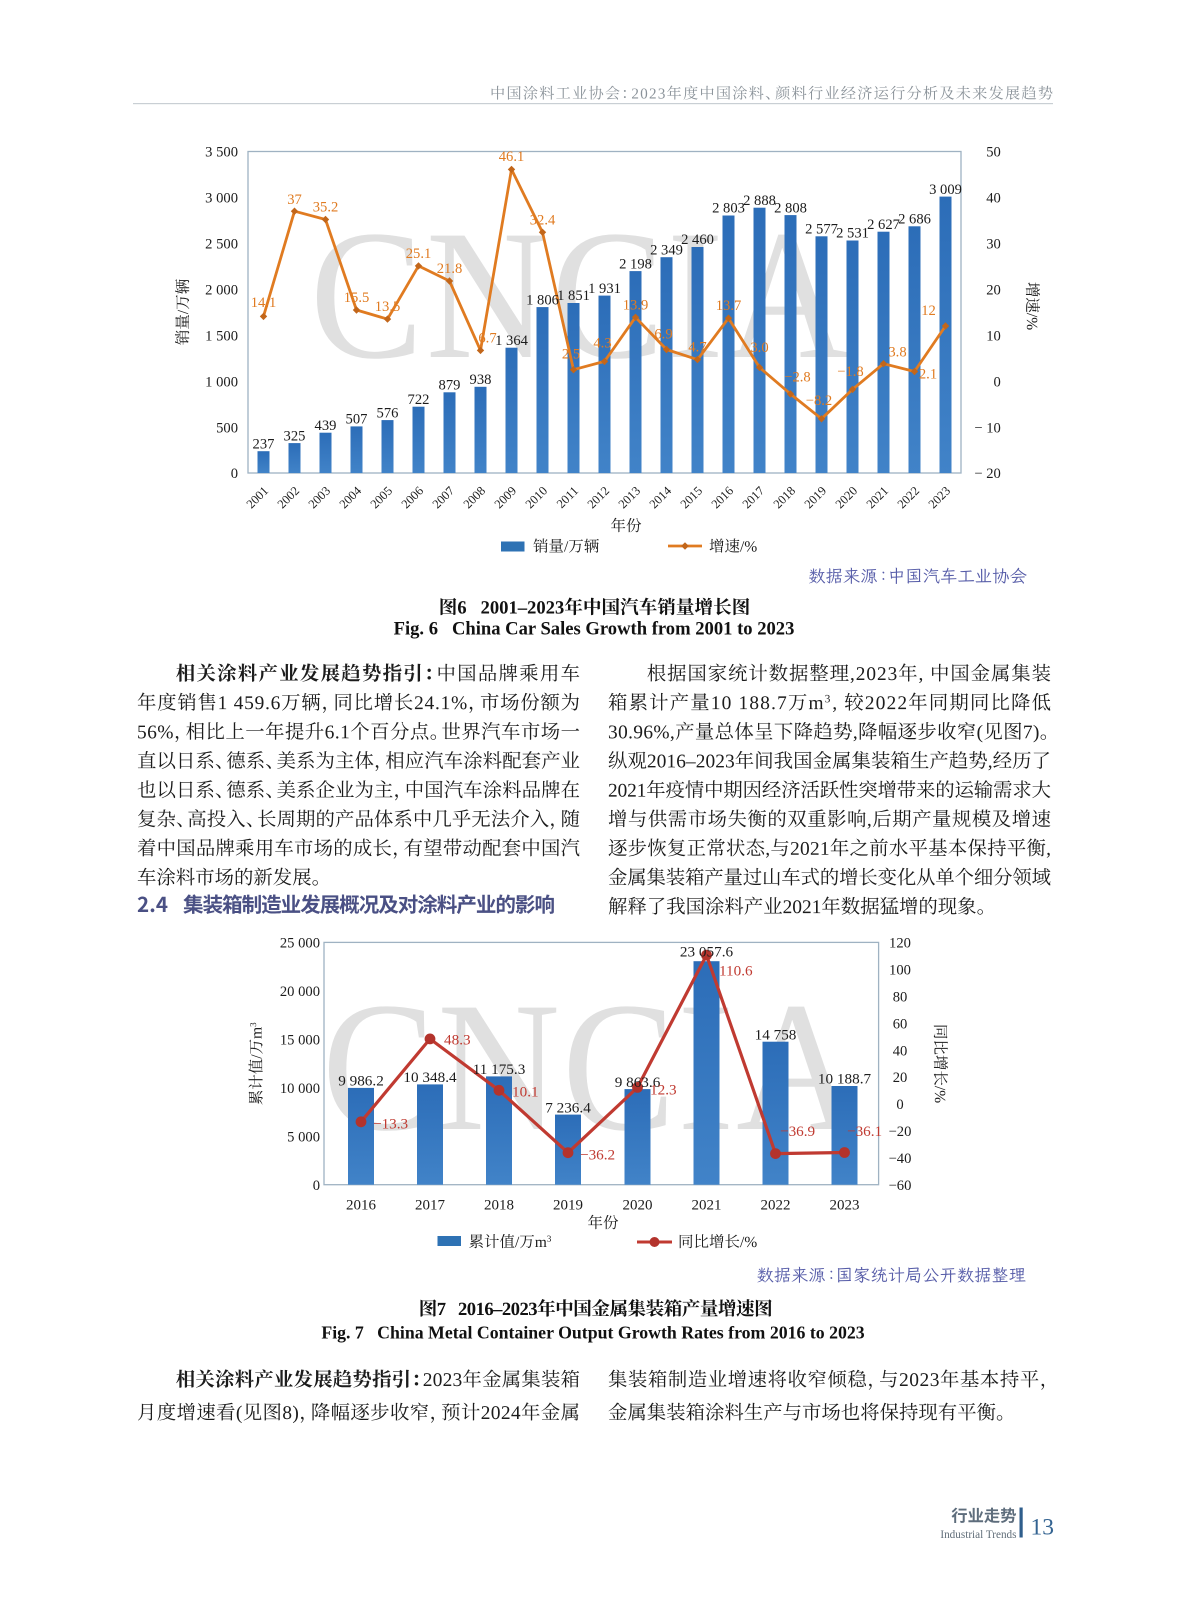 The width and height of the screenshot is (1187, 1600). Describe the element at coordinates (597, 1154) in the screenshot. I see `svg-text: −36.2` at that location.